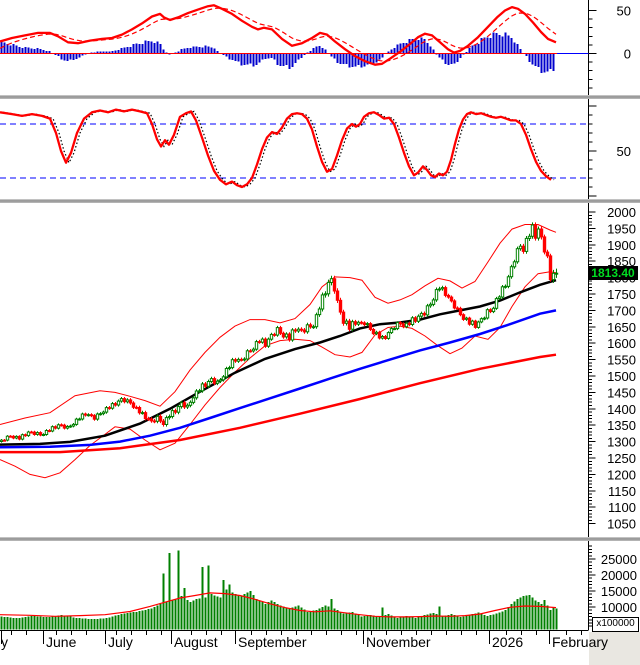 The image size is (640, 665). Describe the element at coordinates (621, 294) in the screenshot. I see `price-scale-label: 1750` at that location.